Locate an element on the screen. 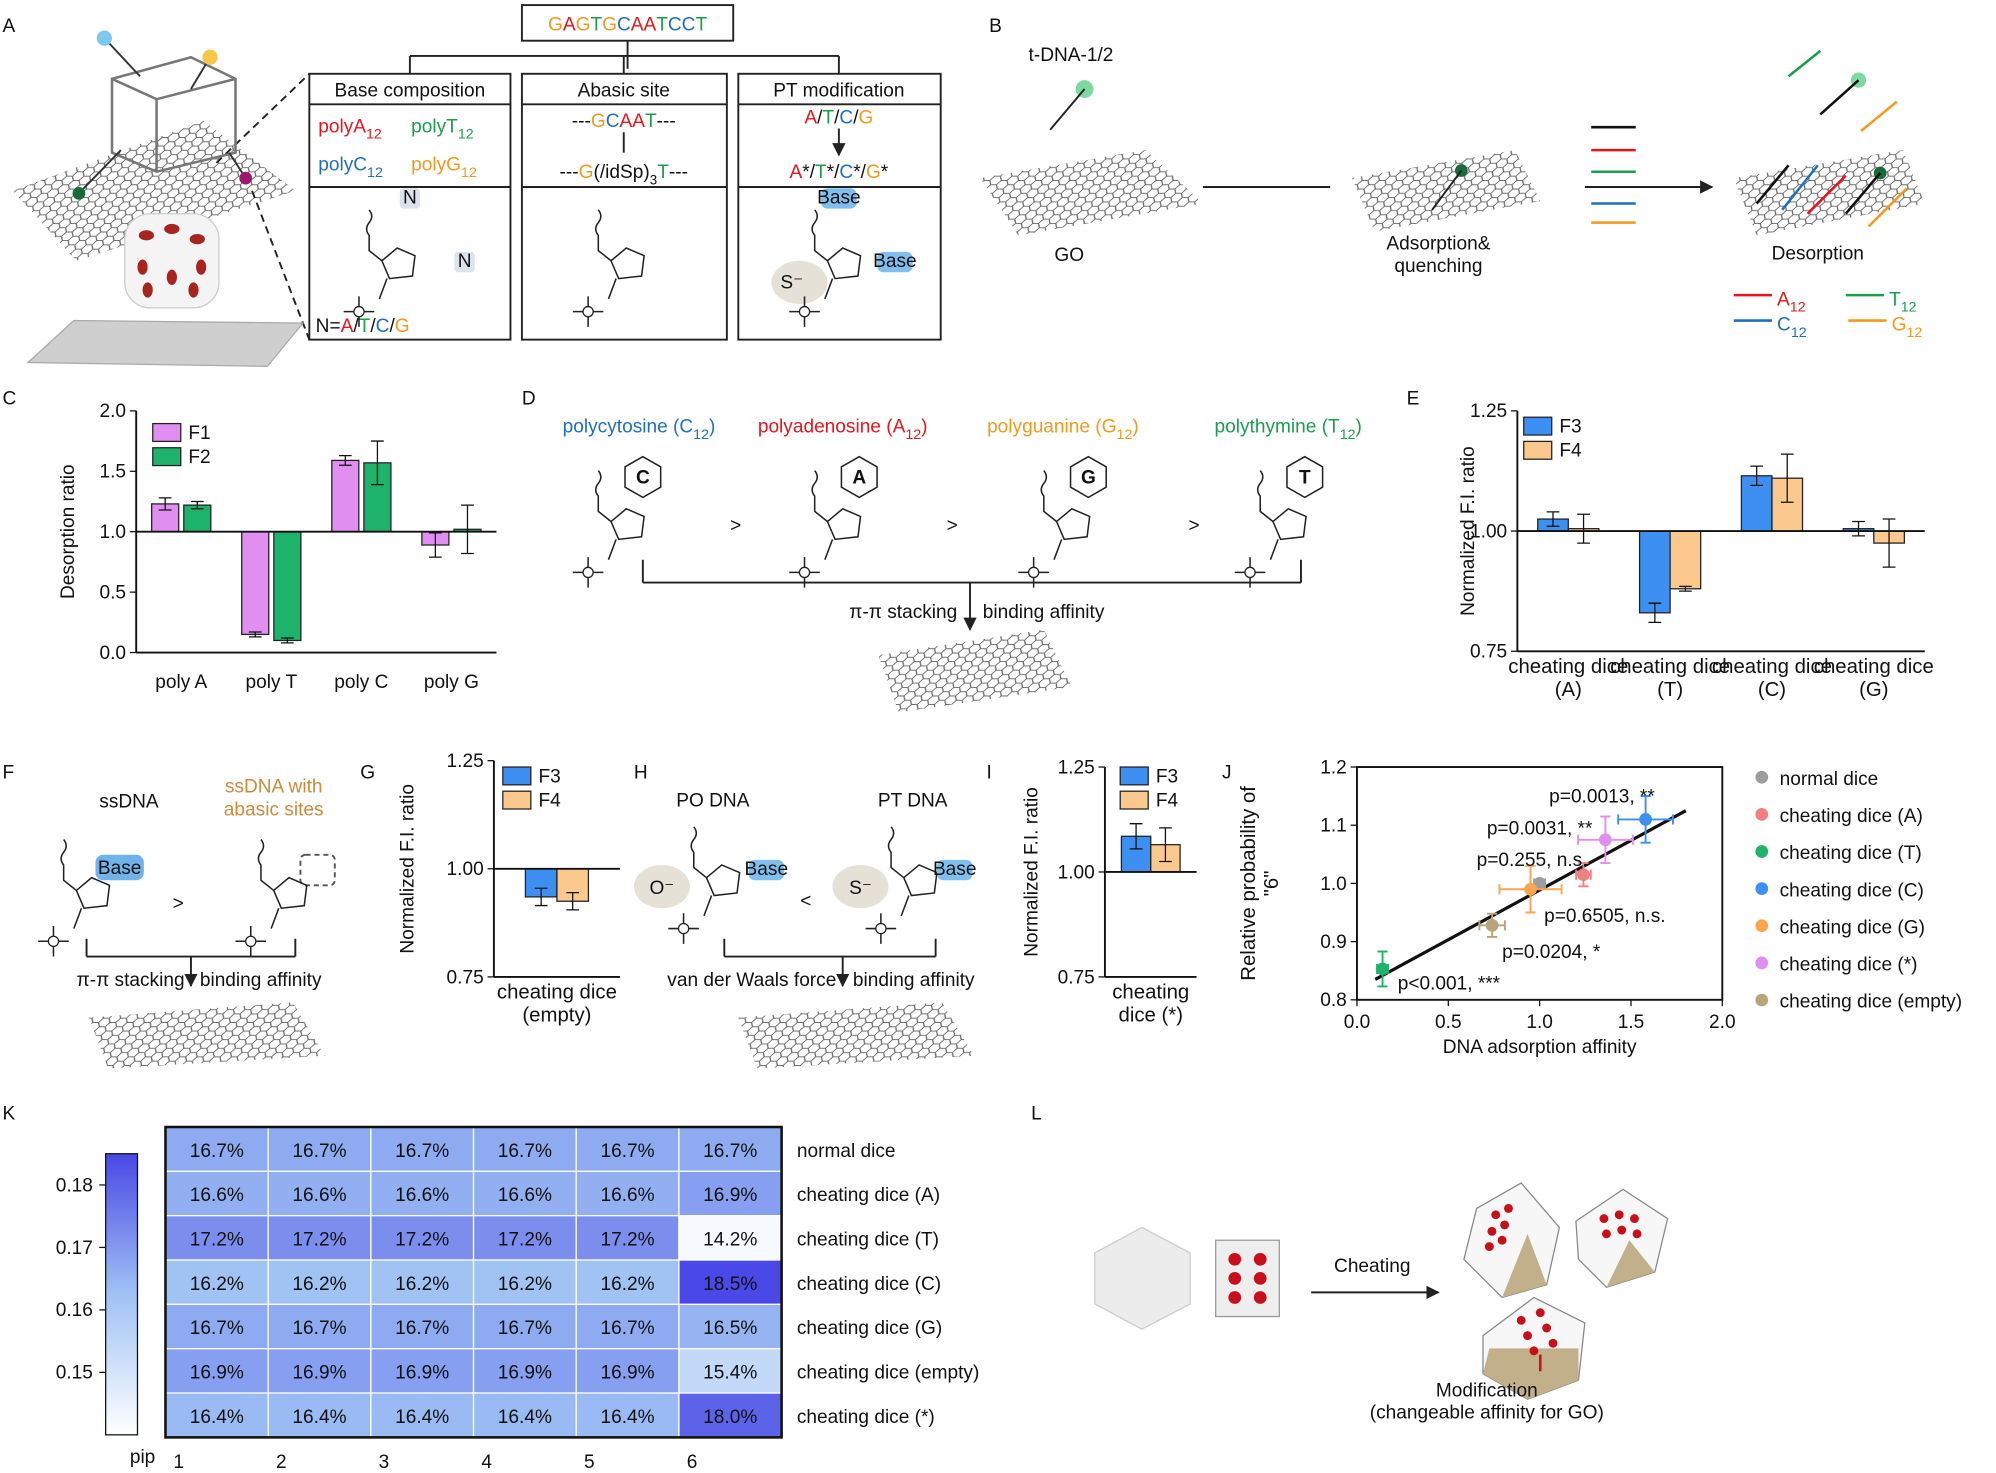  cell-label: 16.9% is located at coordinates (319, 1373).